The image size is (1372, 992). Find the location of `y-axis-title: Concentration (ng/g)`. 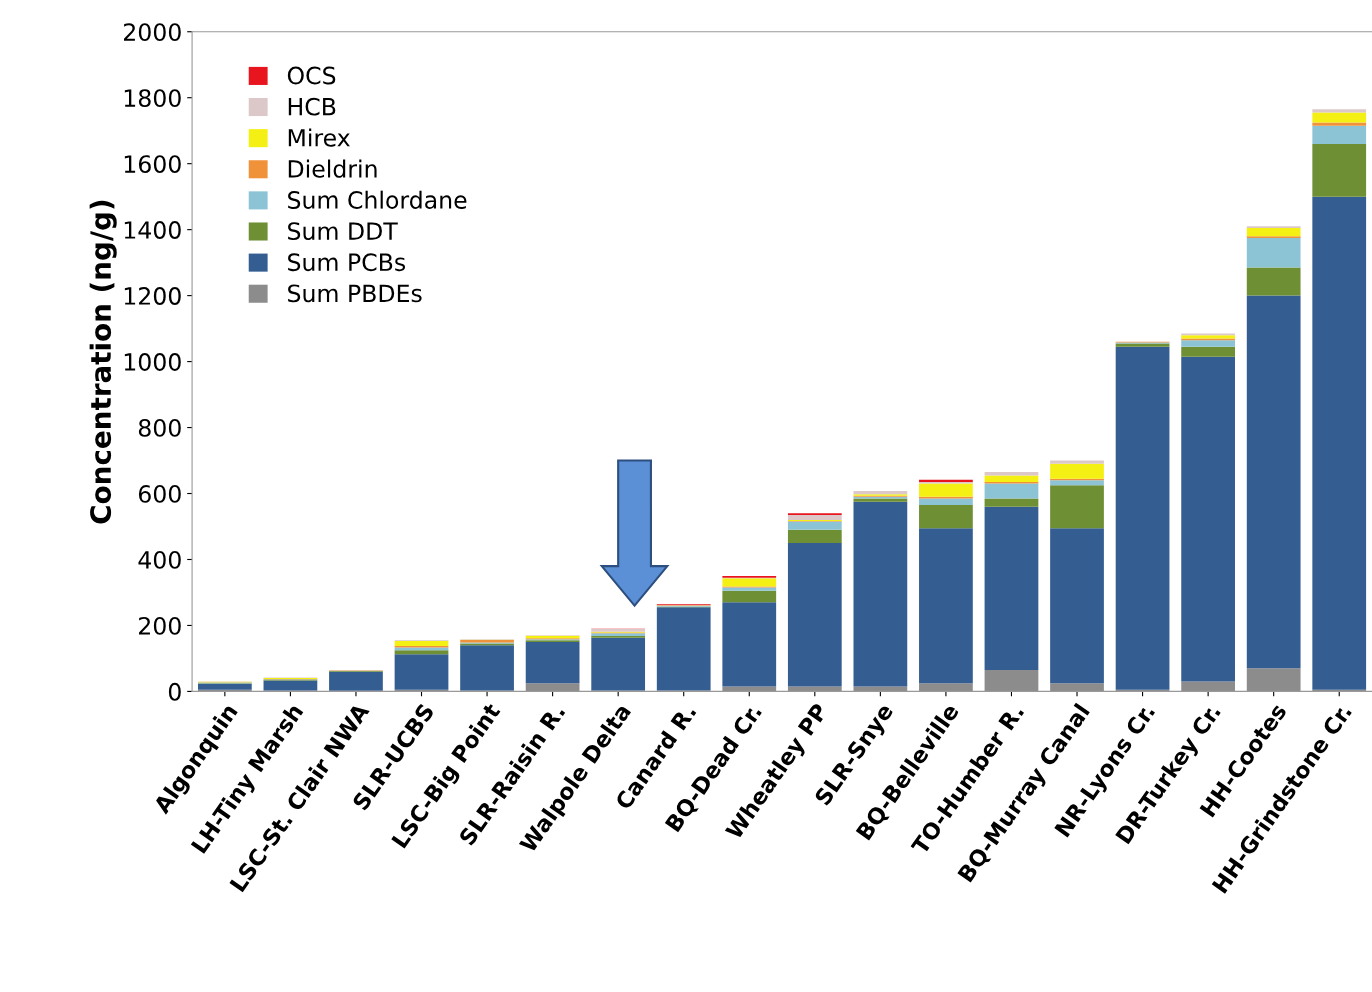

y-axis-title: Concentration (ng/g) is located at coordinates (103, 362).